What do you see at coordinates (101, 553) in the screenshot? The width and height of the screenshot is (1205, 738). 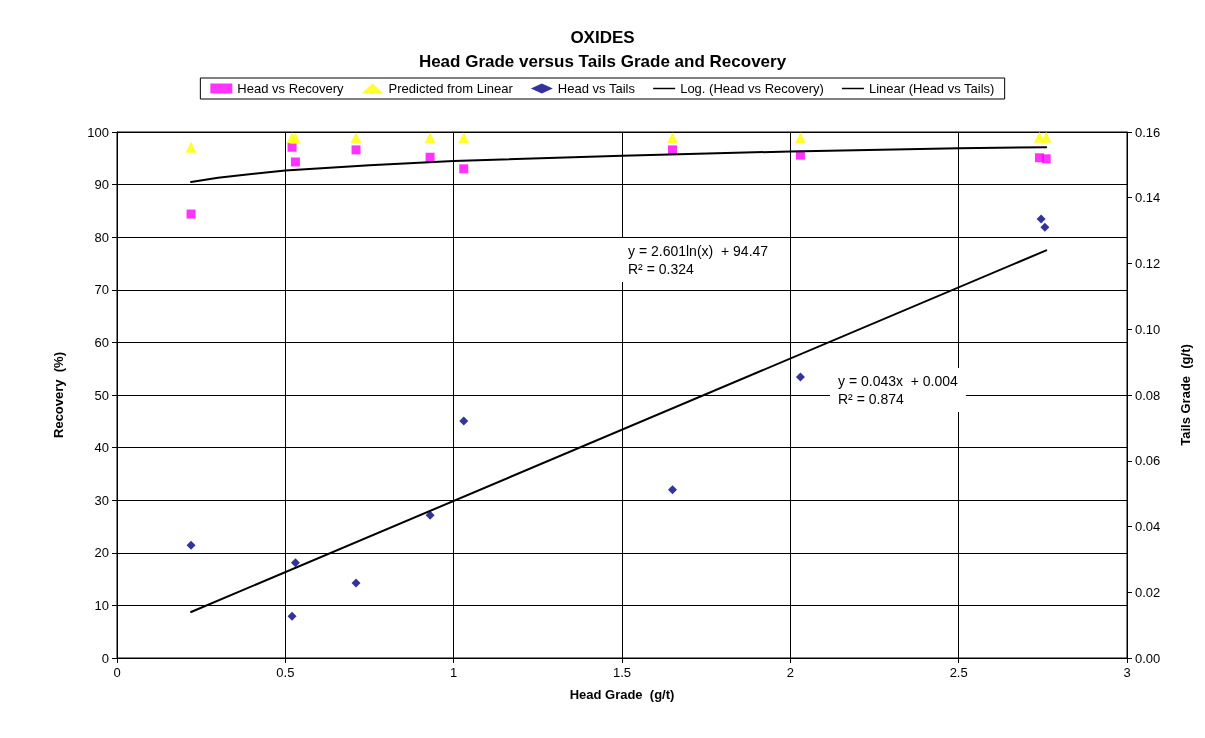 I see `y-tick-label: 20` at bounding box center [101, 553].